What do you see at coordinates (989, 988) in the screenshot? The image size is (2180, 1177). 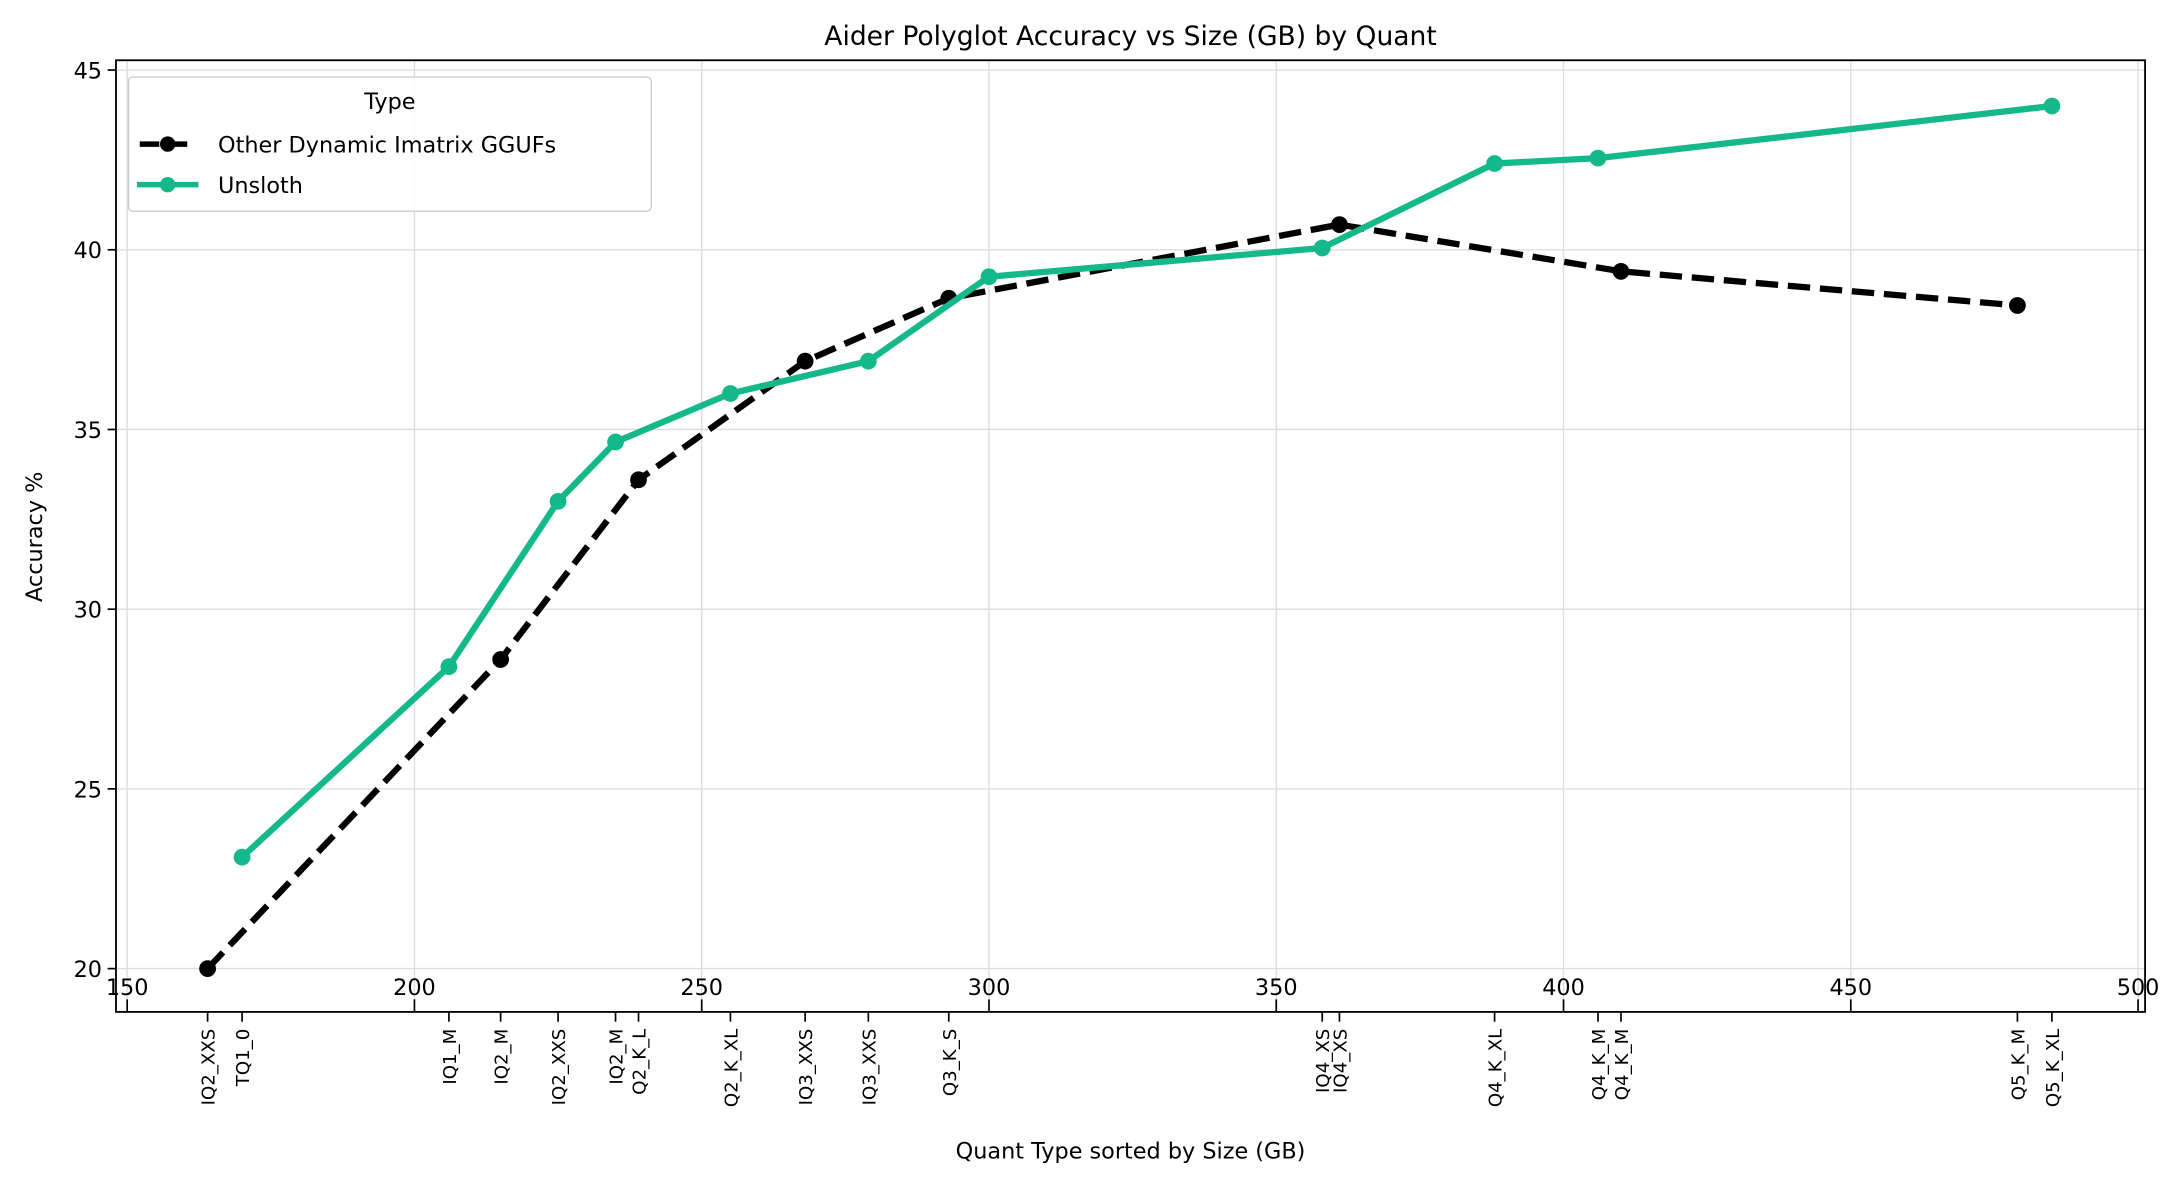 I see `x-tick-label: 300` at bounding box center [989, 988].